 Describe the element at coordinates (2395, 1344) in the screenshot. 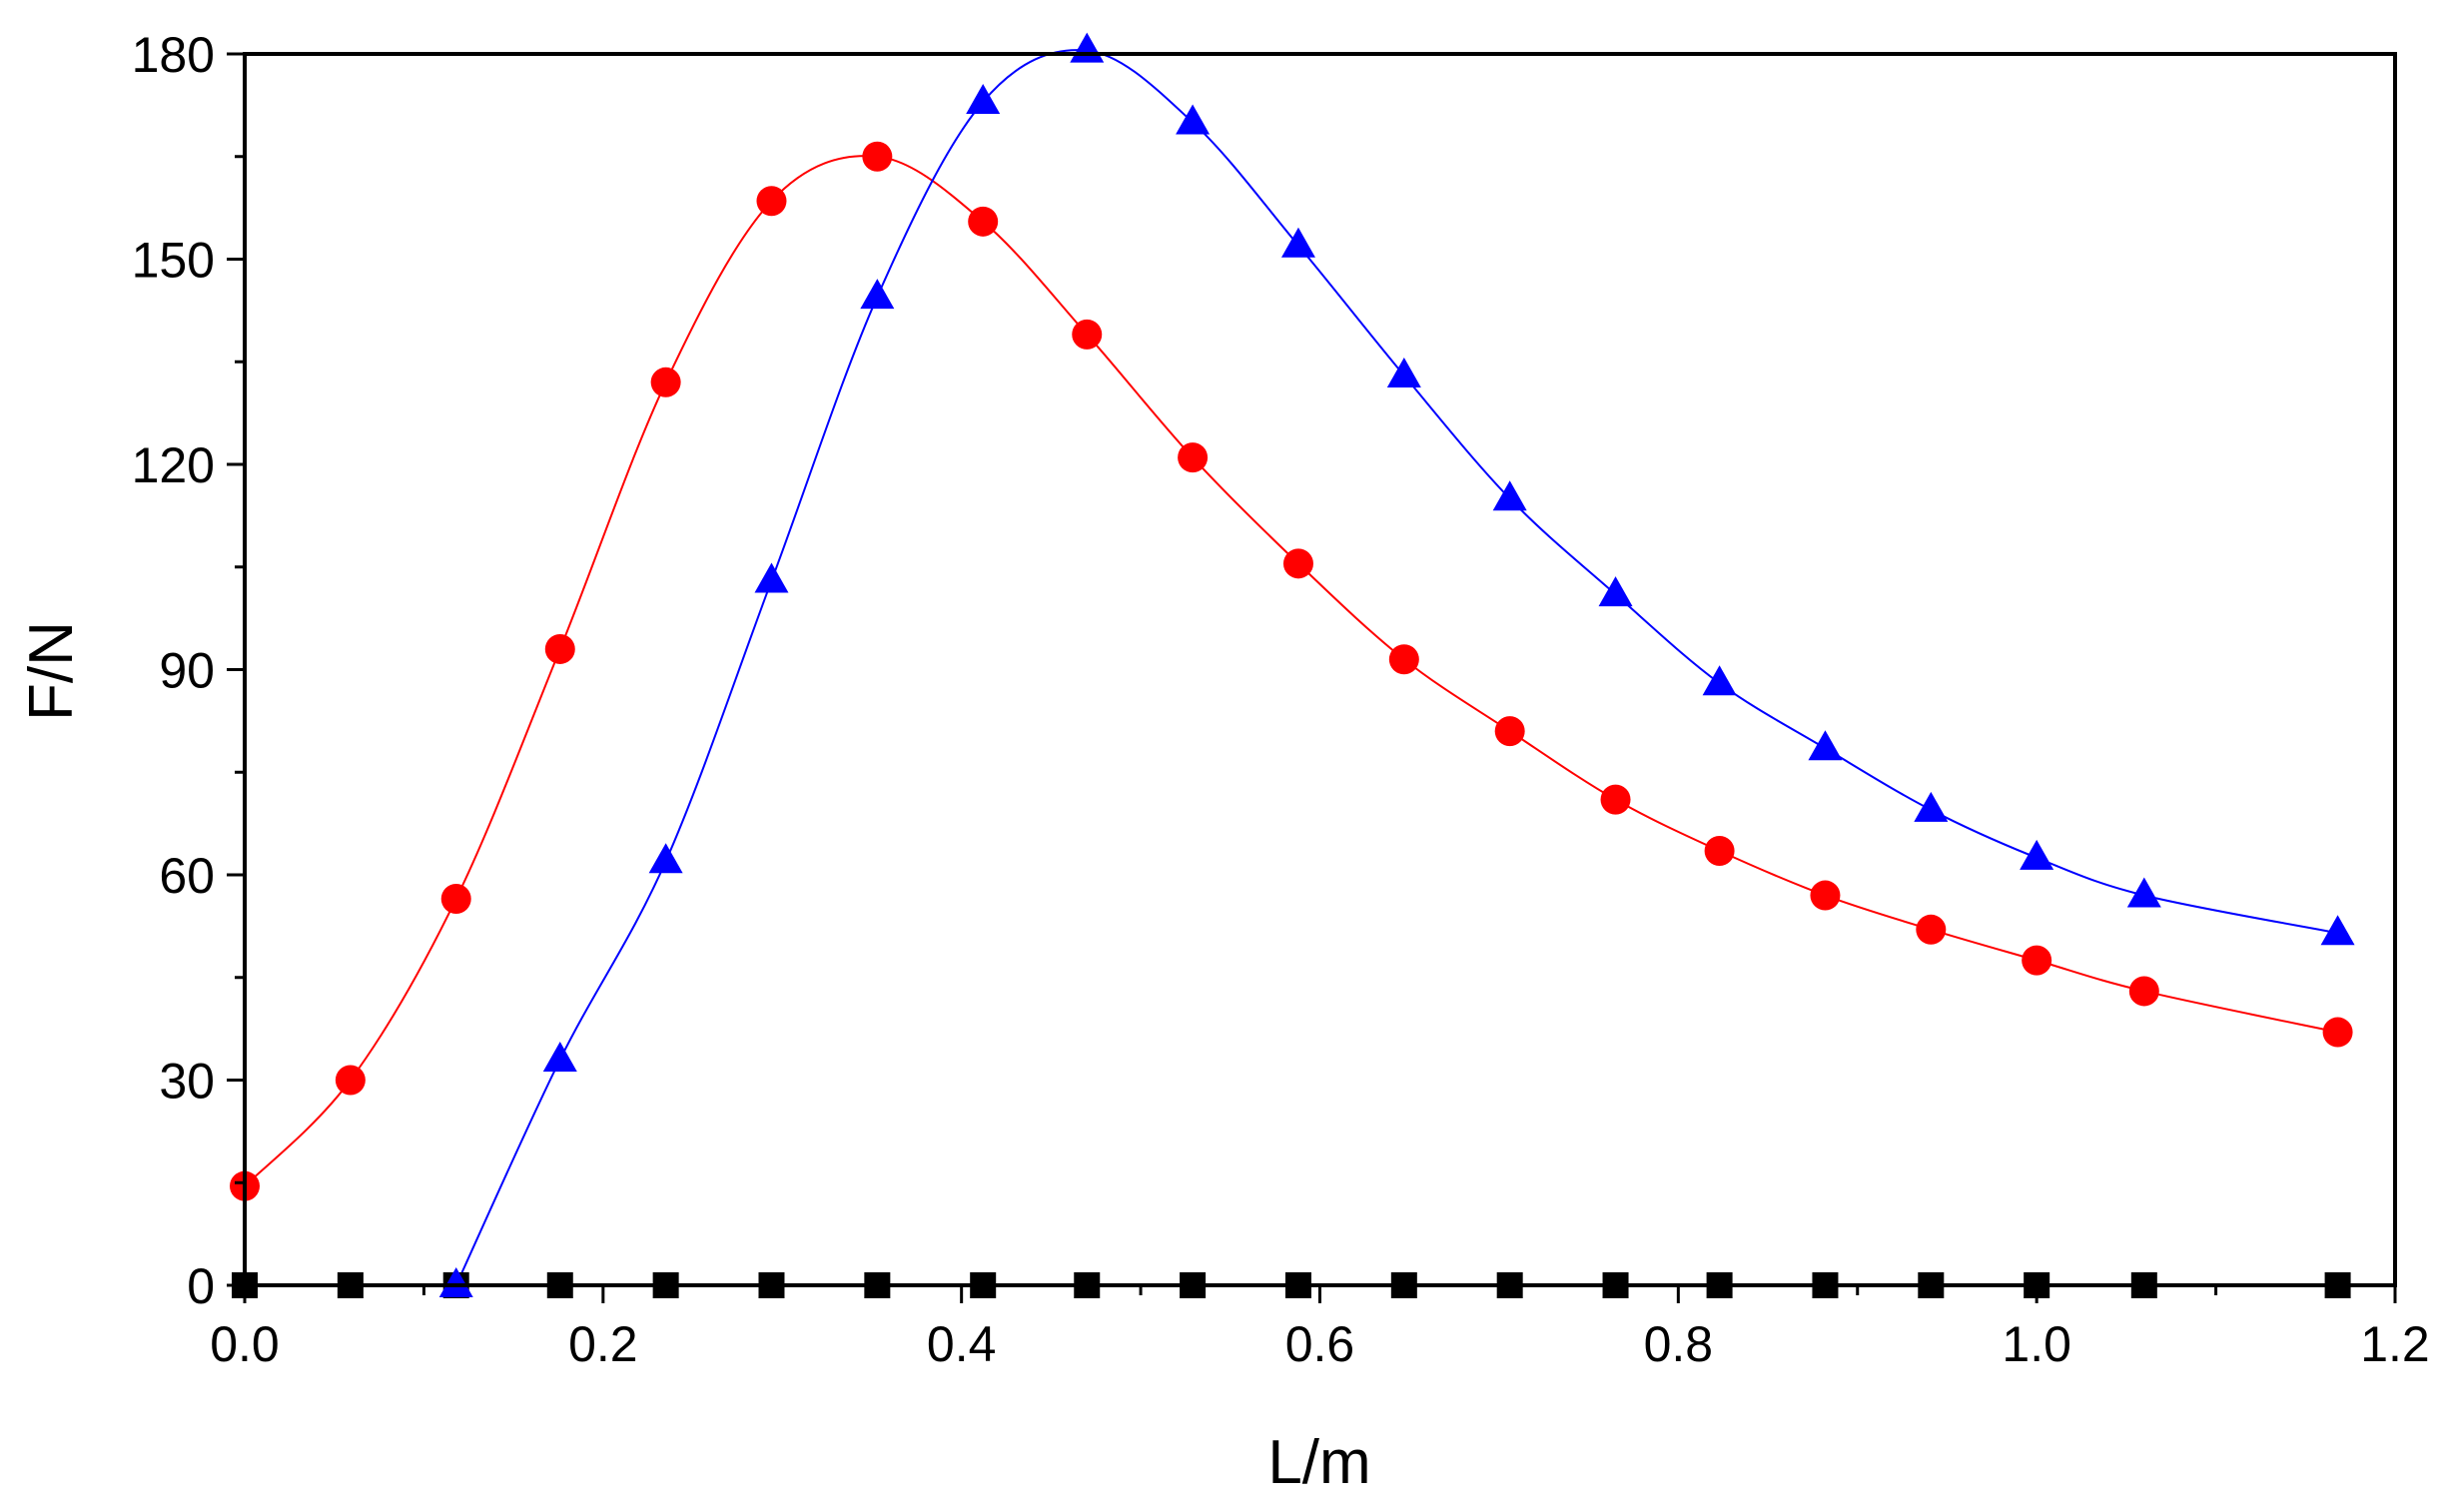

I see `x-tick-label: 1.2` at that location.